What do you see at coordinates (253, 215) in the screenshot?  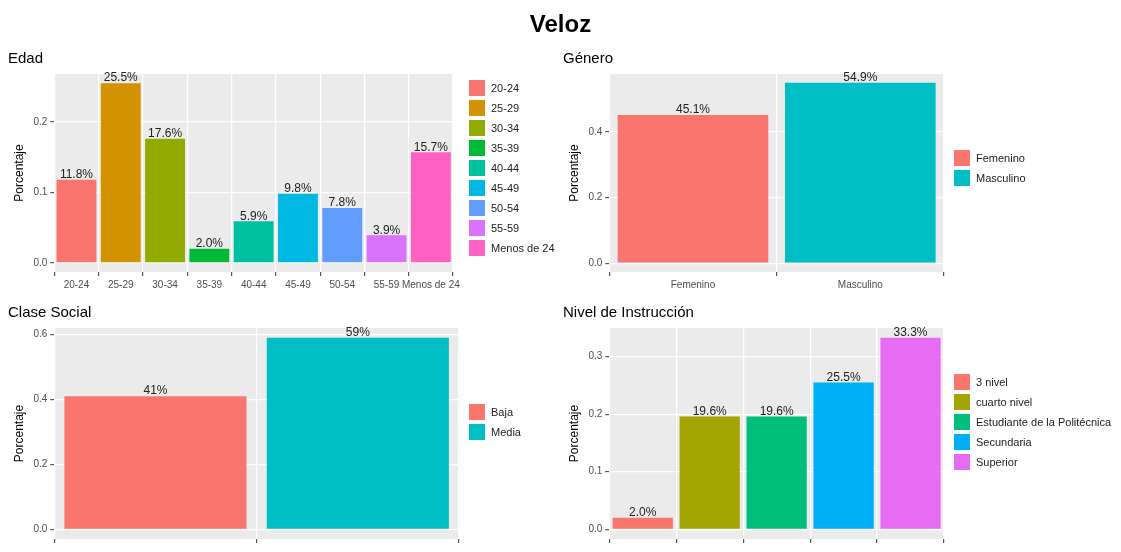 I see `data-label: 5.9%` at bounding box center [253, 215].